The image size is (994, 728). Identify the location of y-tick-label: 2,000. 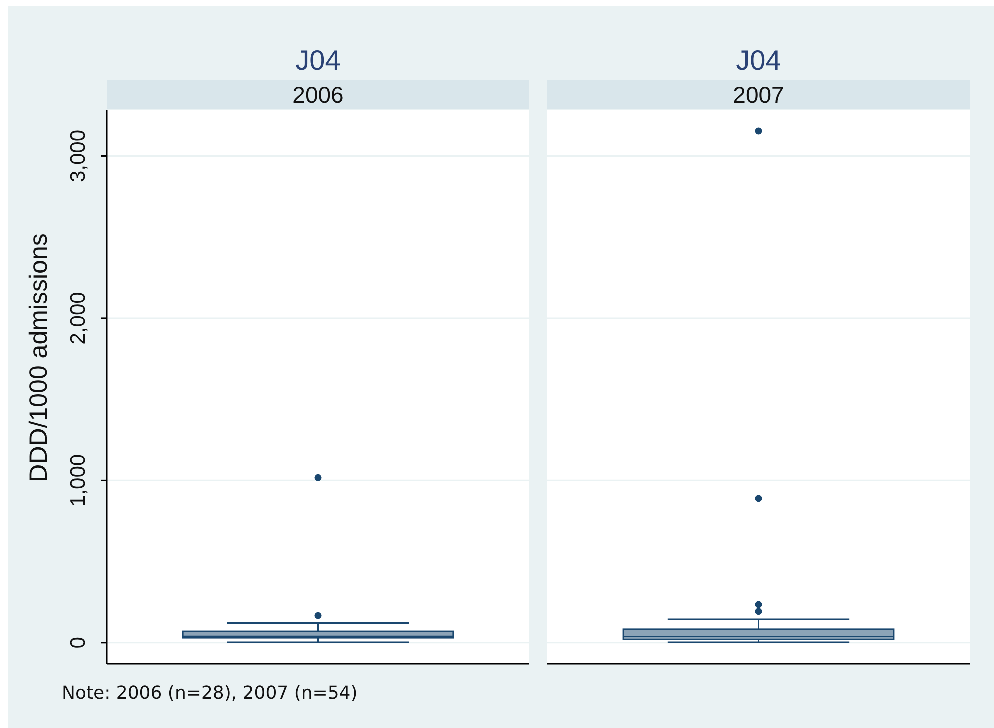
(78, 318).